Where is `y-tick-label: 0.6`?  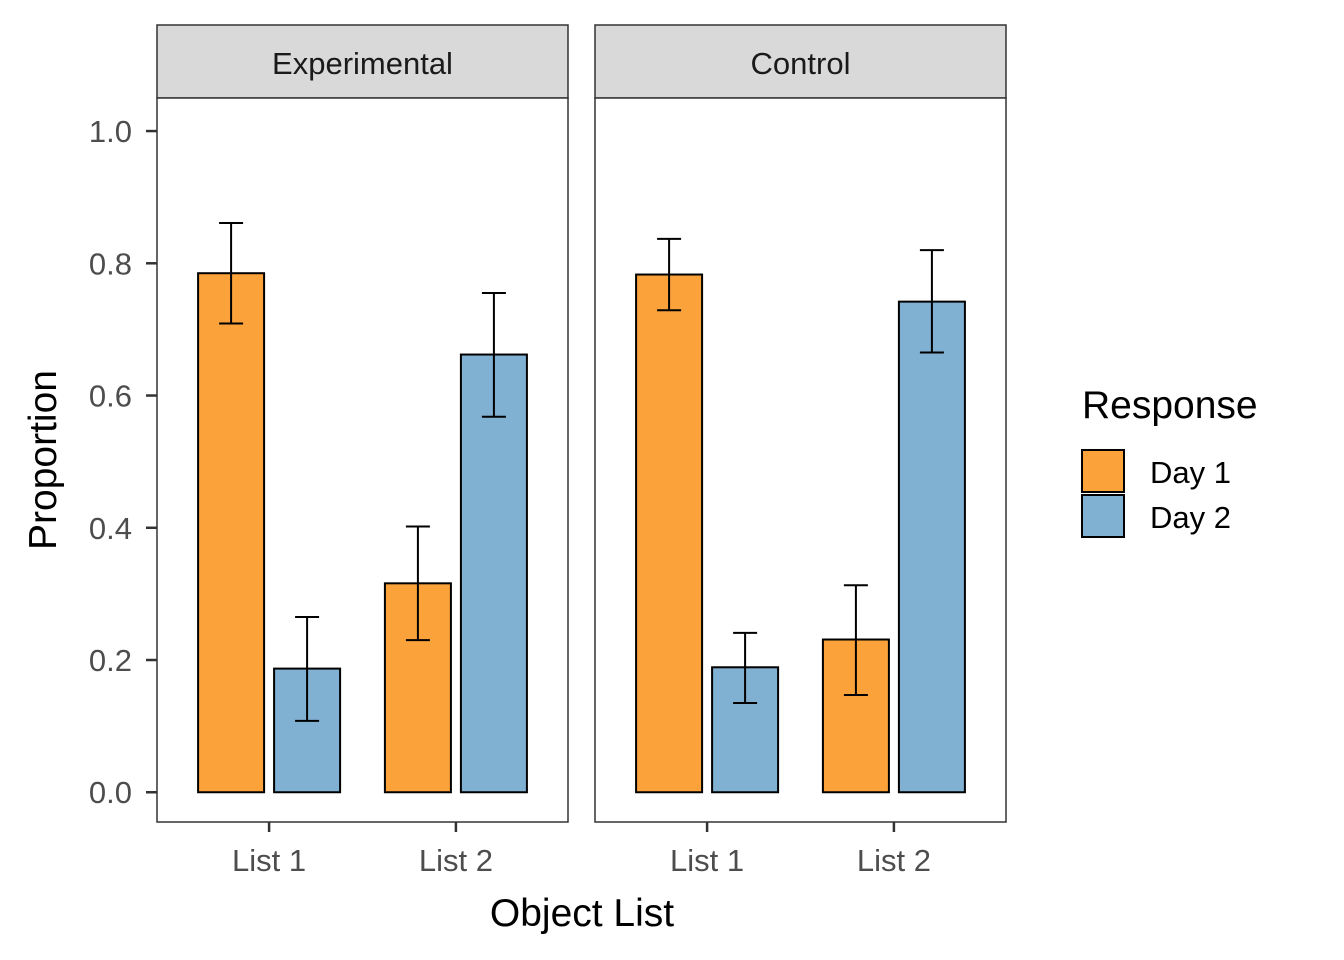
y-tick-label: 0.6 is located at coordinates (110, 396).